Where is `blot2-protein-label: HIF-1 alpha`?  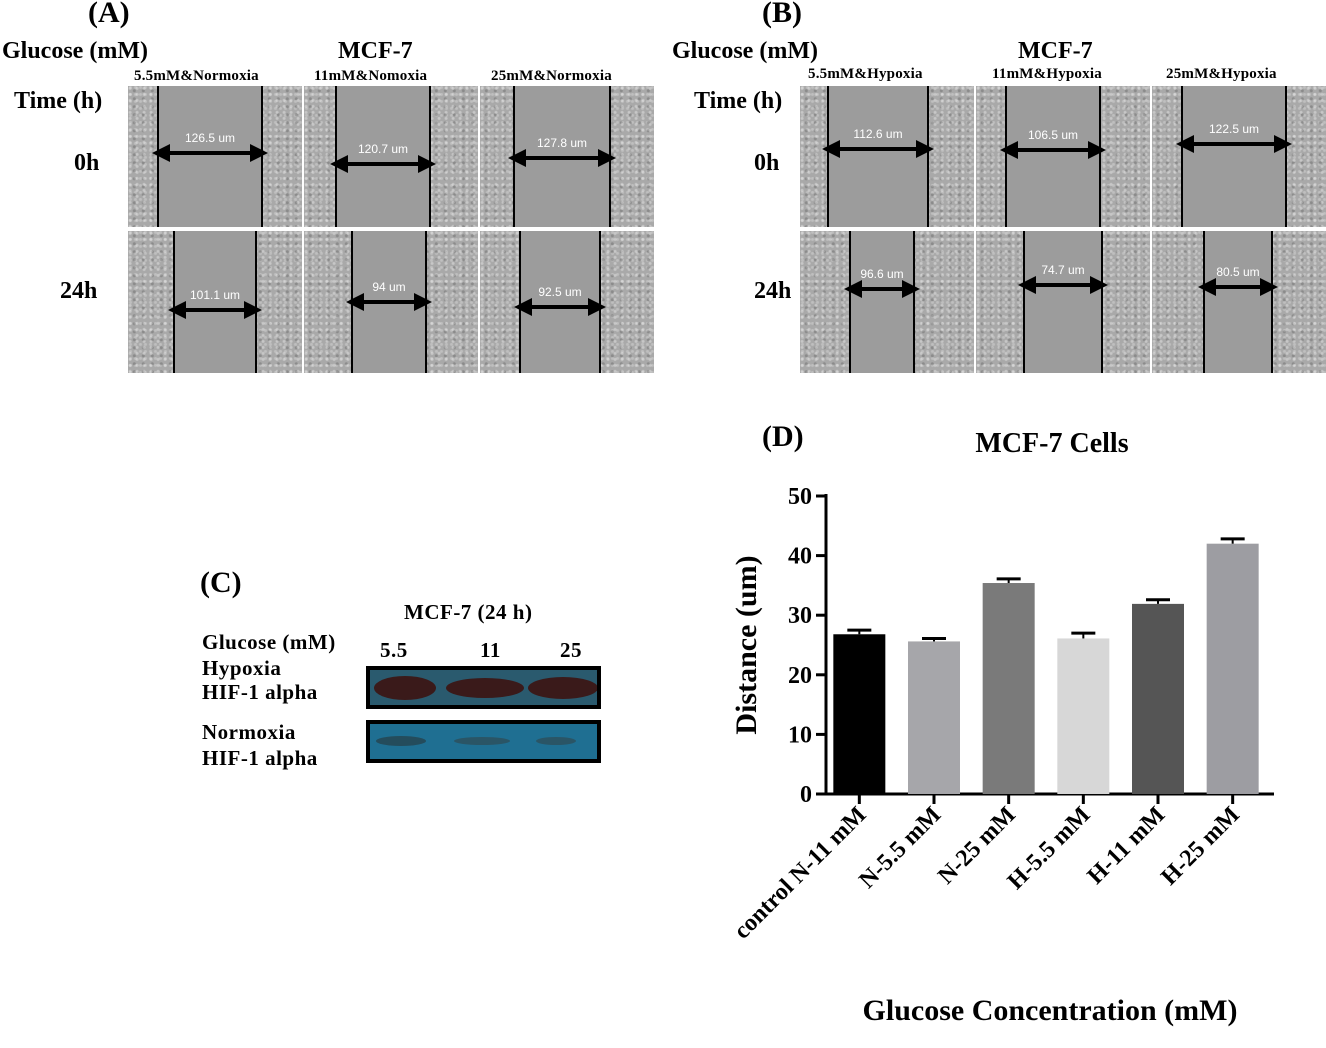
blot2-protein-label: HIF-1 alpha is located at coordinates (260, 758).